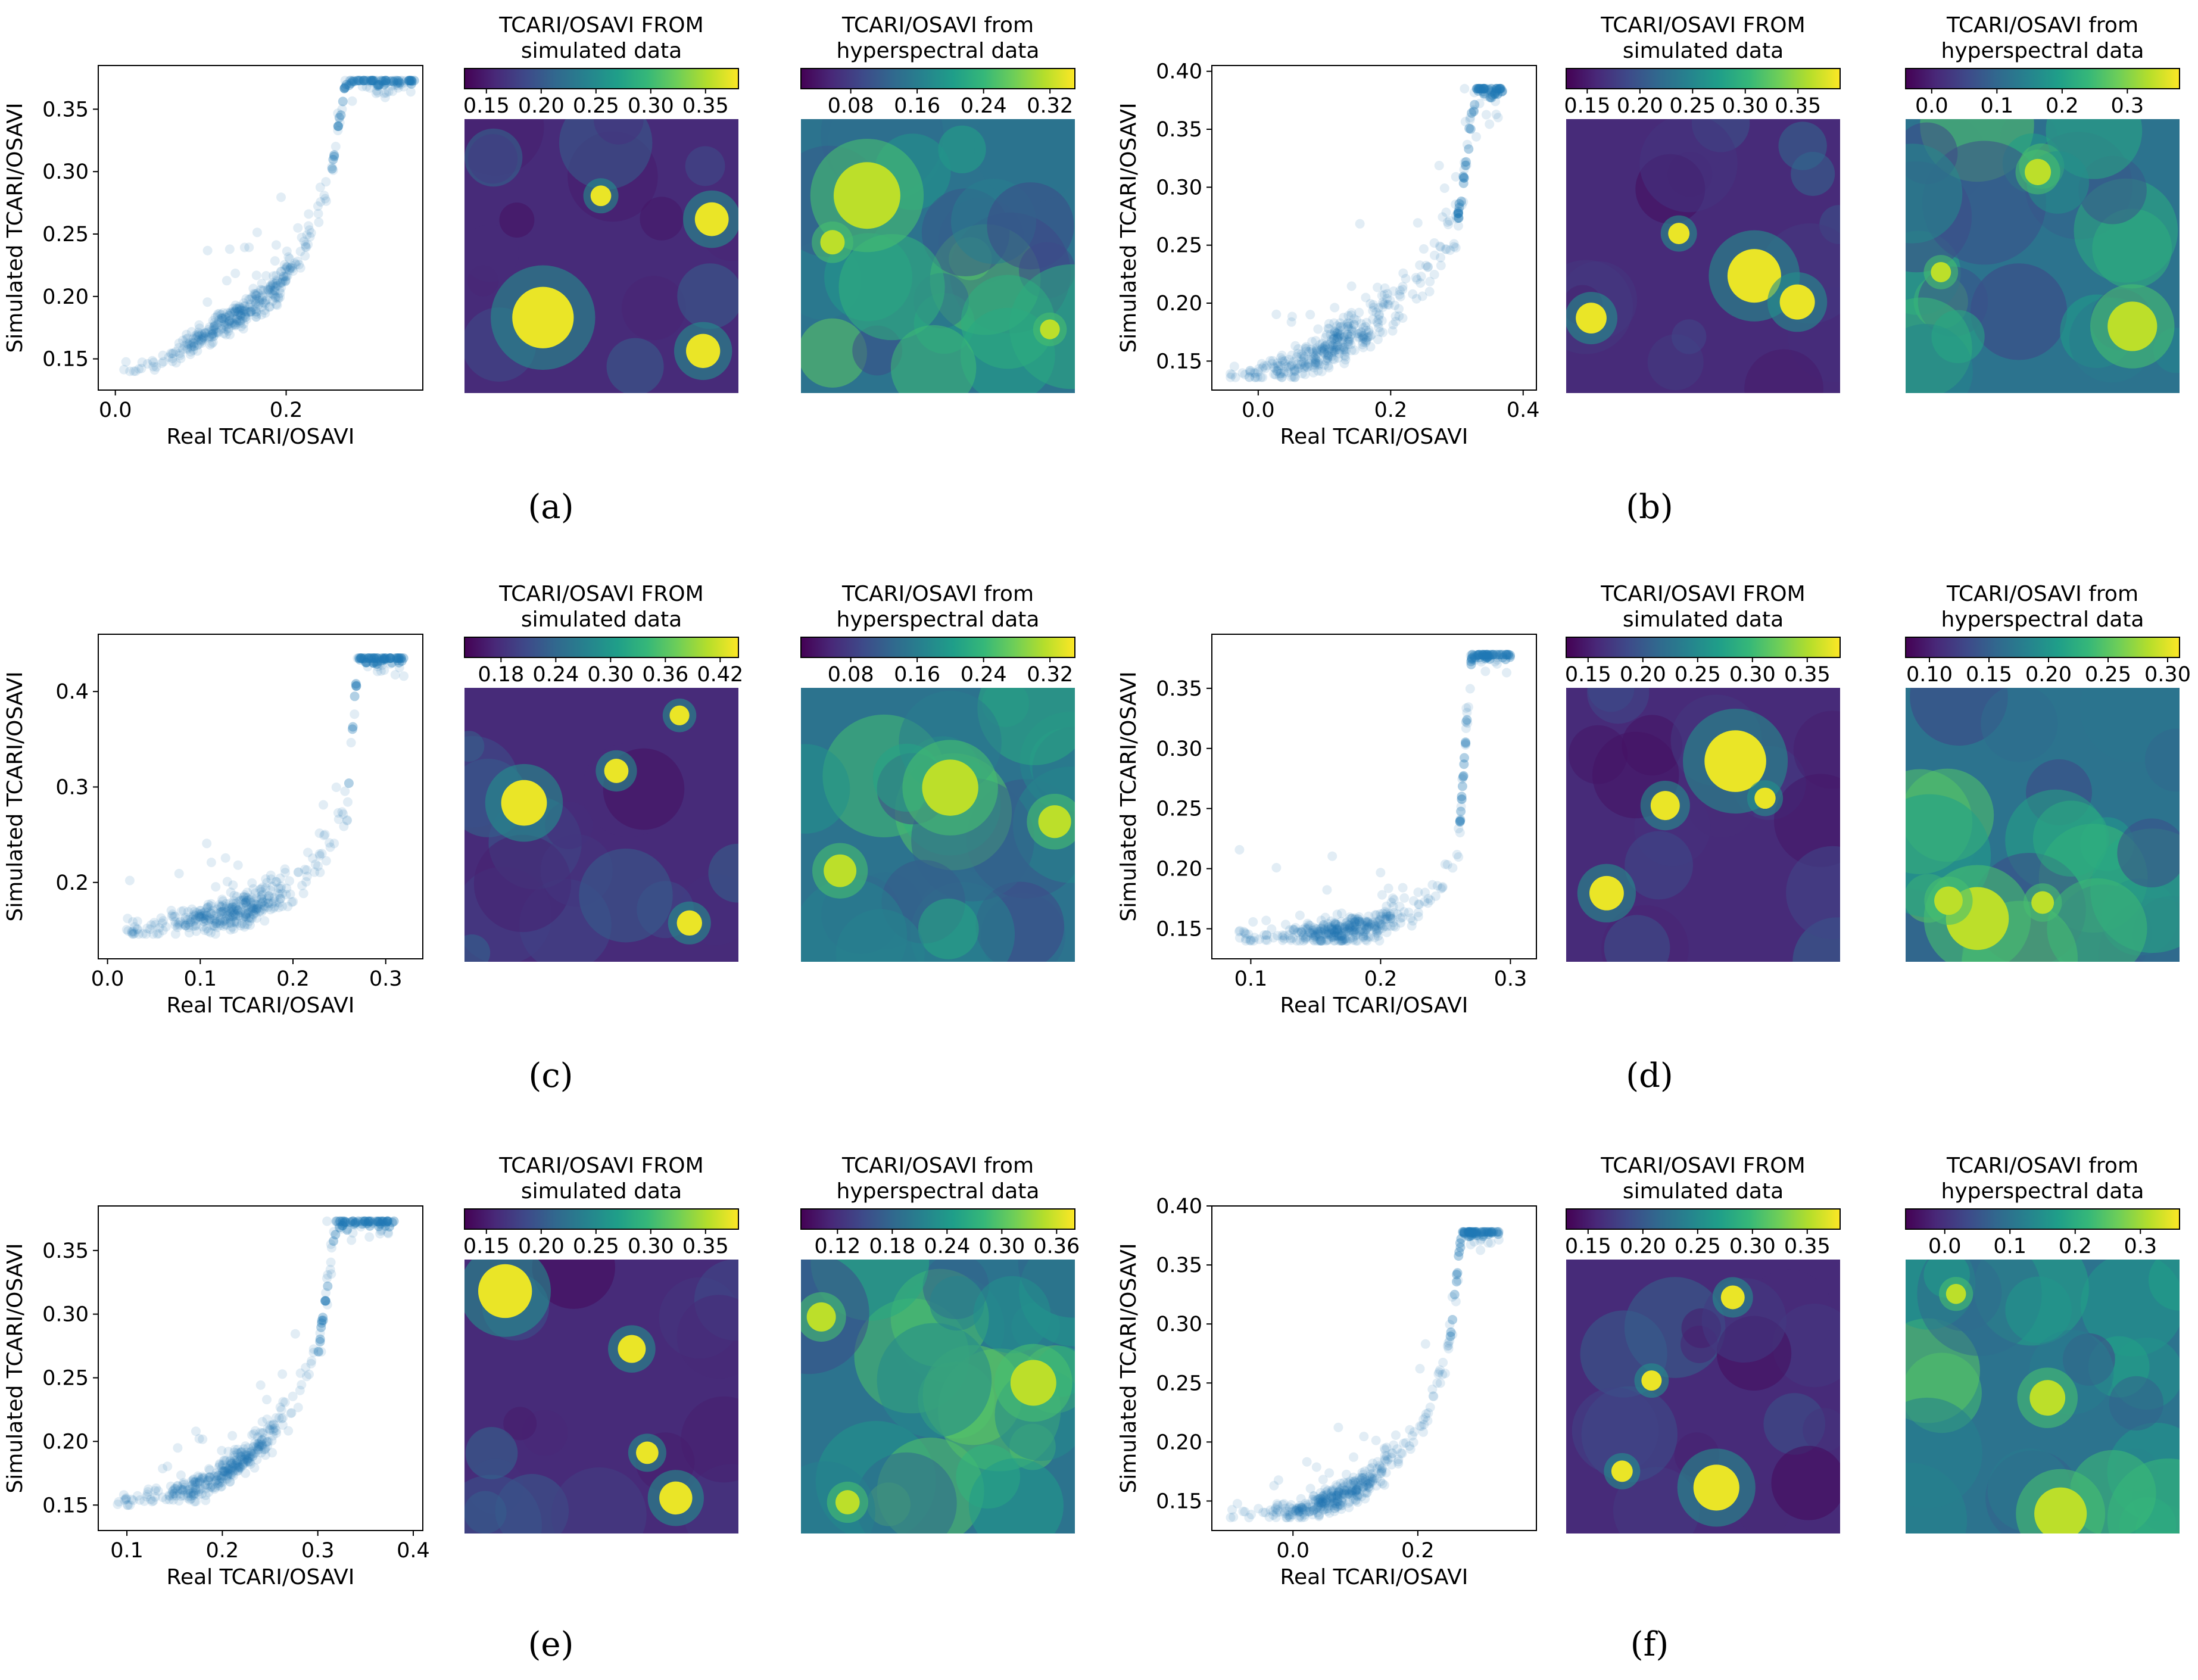  I want to click on x-tick-label: 0.1, so click(1251, 979).